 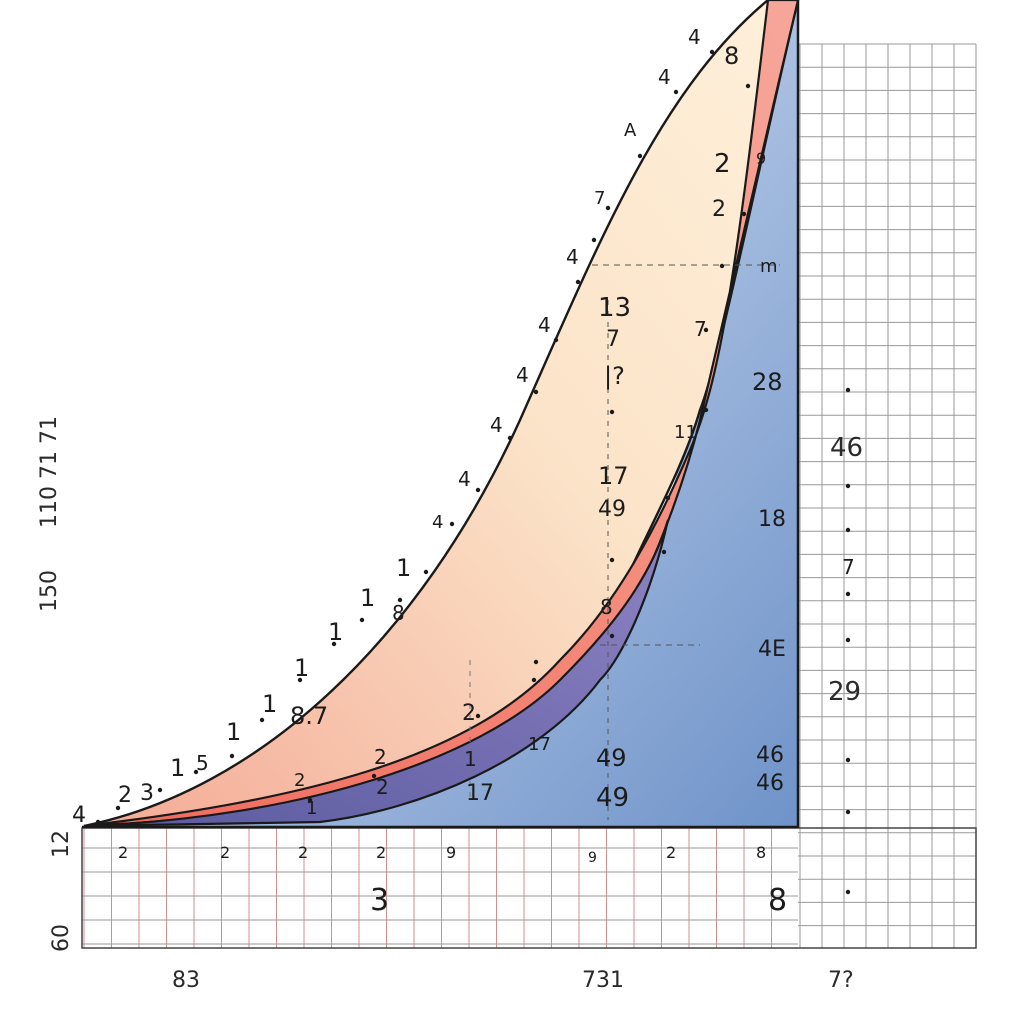 I want to click on bottom-grid, so click(x=529, y=888).